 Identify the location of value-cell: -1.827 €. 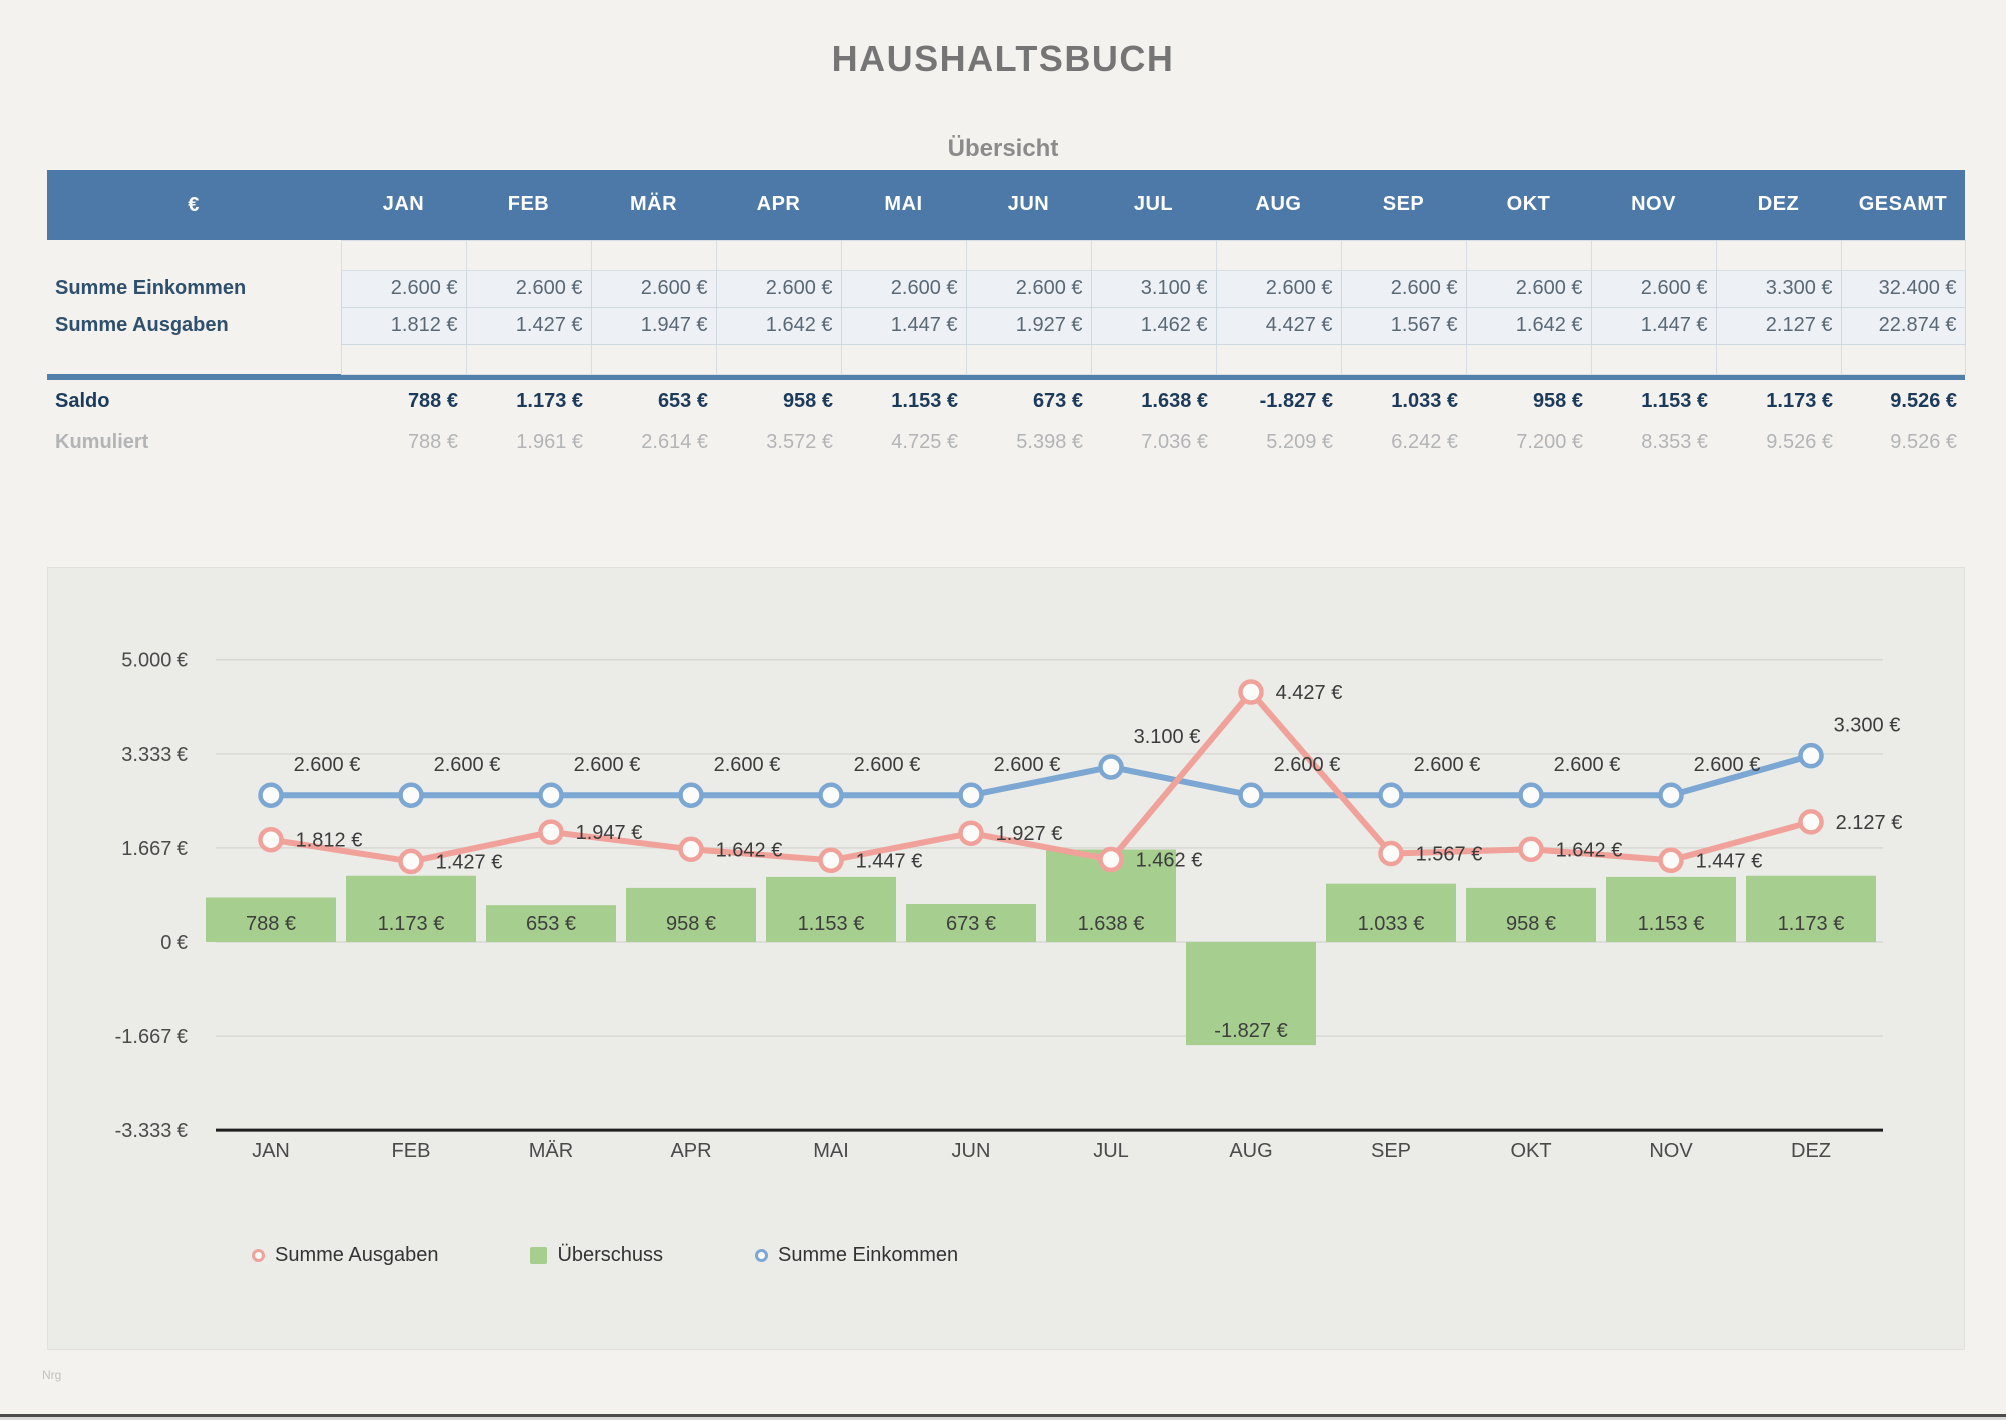
(1296, 400).